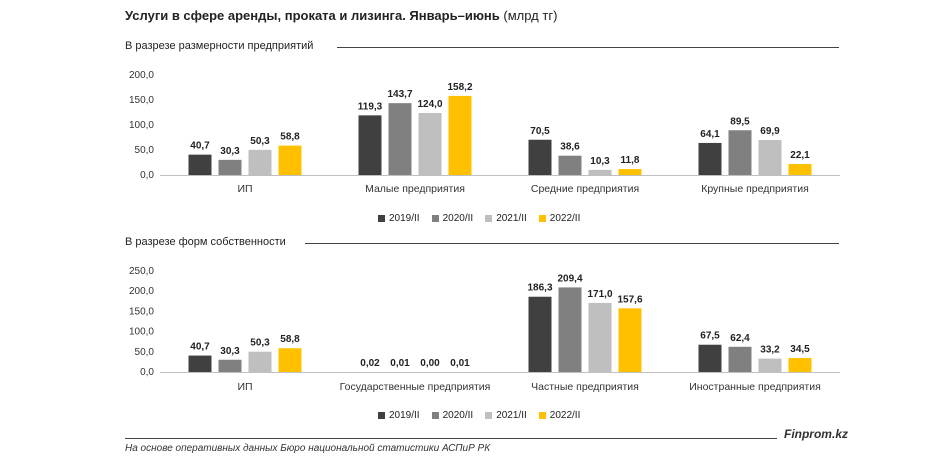 This screenshot has height=466, width=942. Describe the element at coordinates (539, 288) in the screenshot. I see `data-label: 186,3` at that location.